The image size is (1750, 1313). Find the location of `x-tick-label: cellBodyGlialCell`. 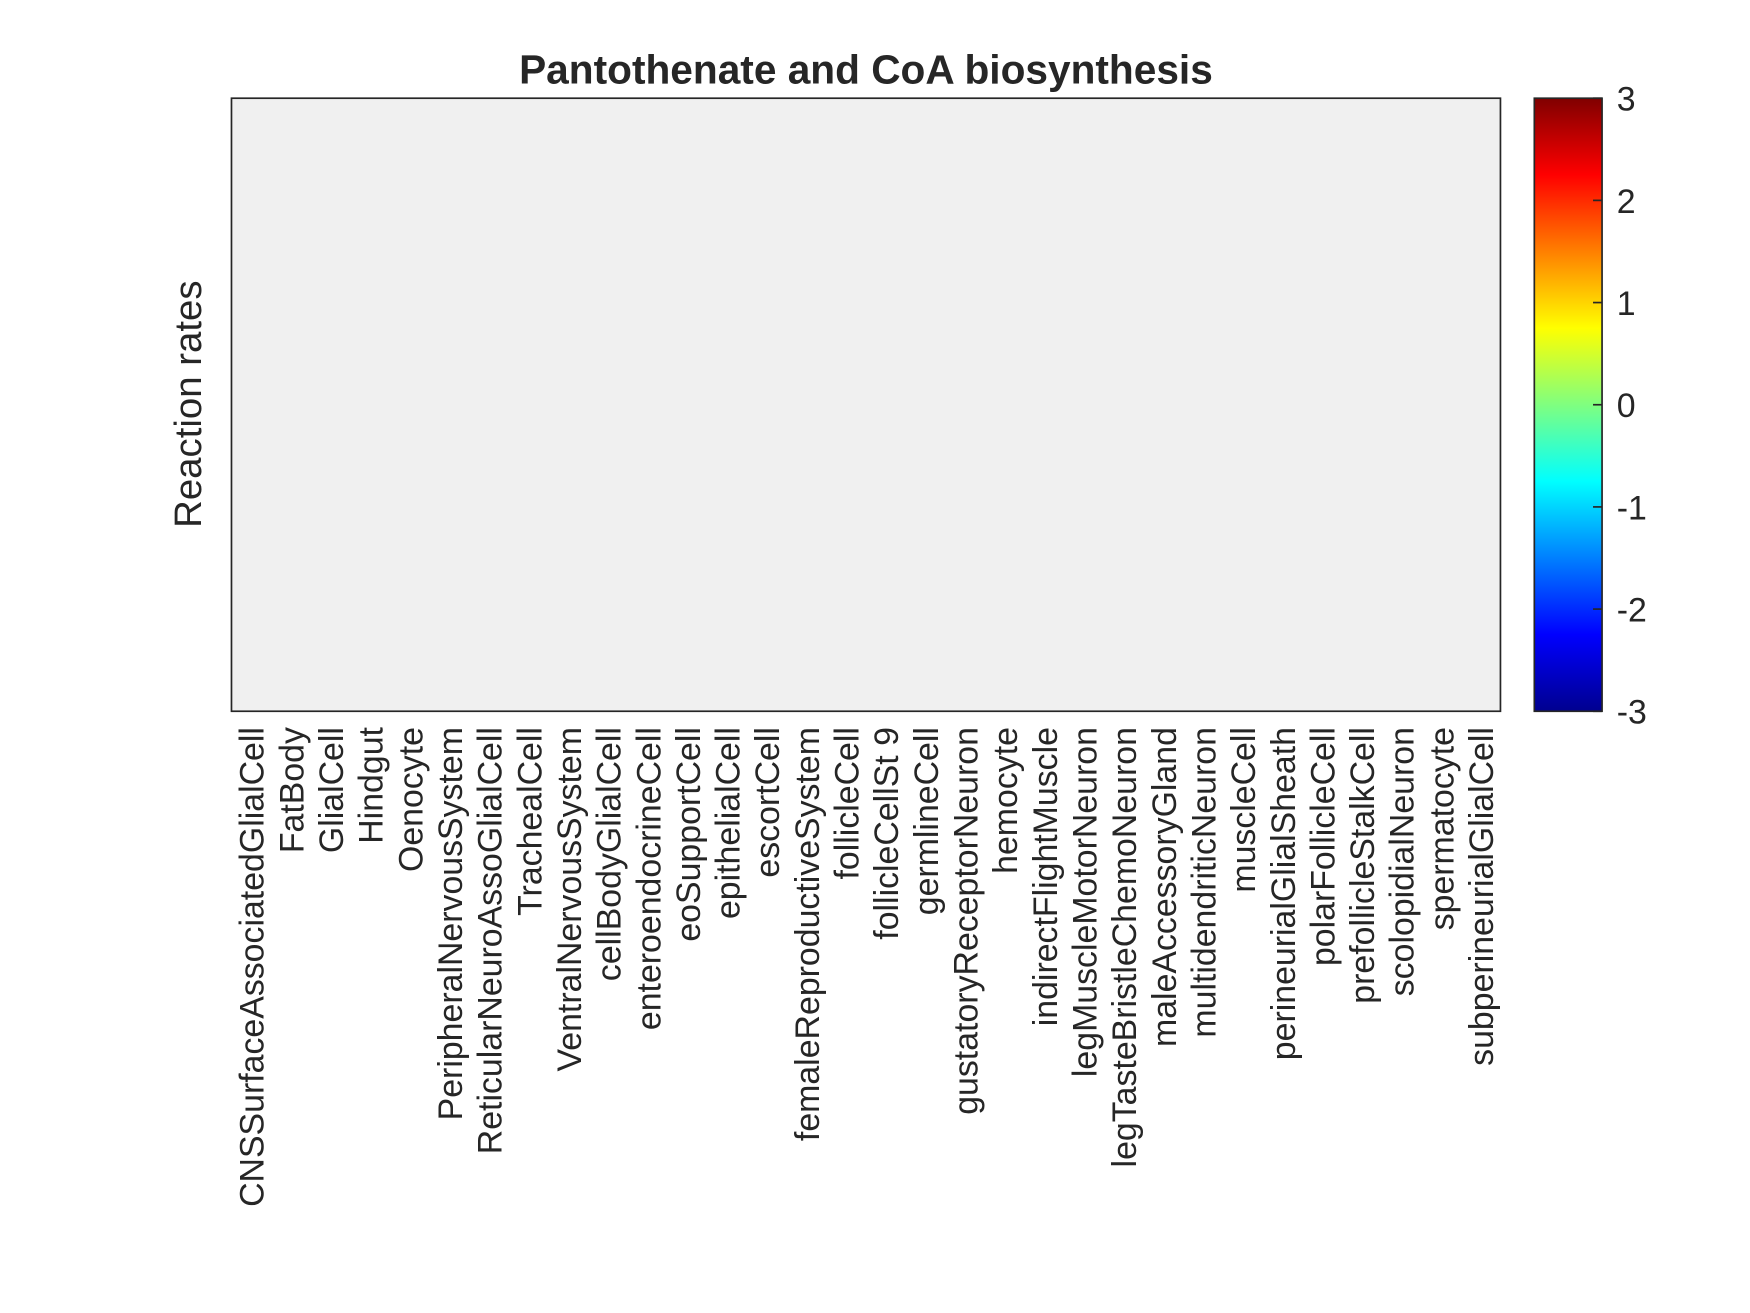

x-tick-label: cellBodyGlialCell is located at coordinates (610, 854).